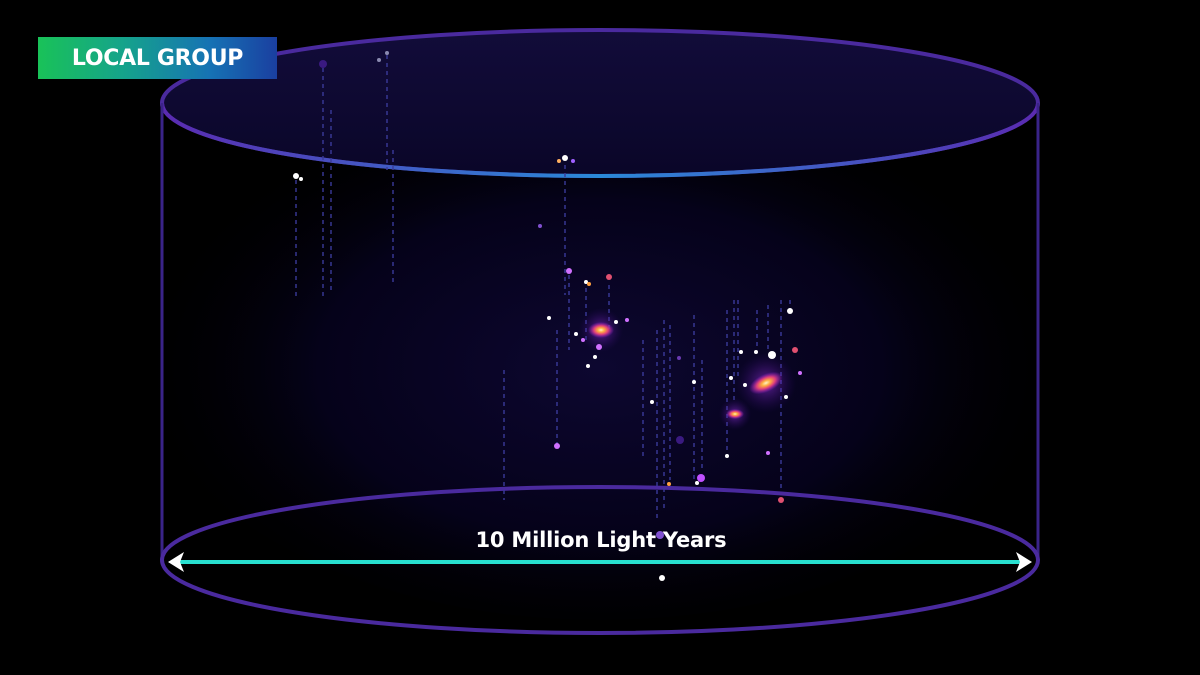  What do you see at coordinates (601, 540) in the screenshot?
I see `scale-label: 10 Million Light Years` at bounding box center [601, 540].